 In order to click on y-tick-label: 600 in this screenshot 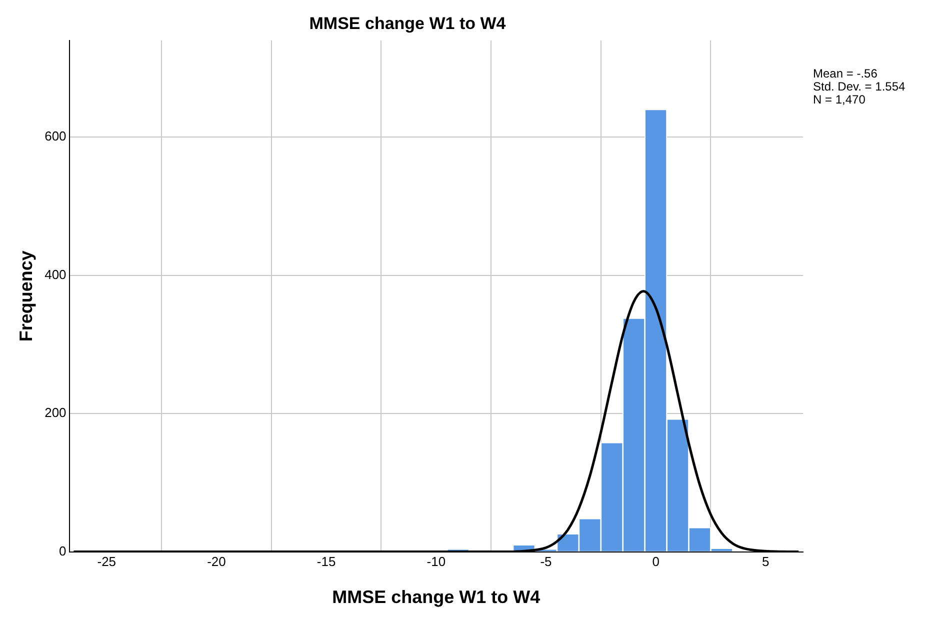, I will do `click(55, 136)`.